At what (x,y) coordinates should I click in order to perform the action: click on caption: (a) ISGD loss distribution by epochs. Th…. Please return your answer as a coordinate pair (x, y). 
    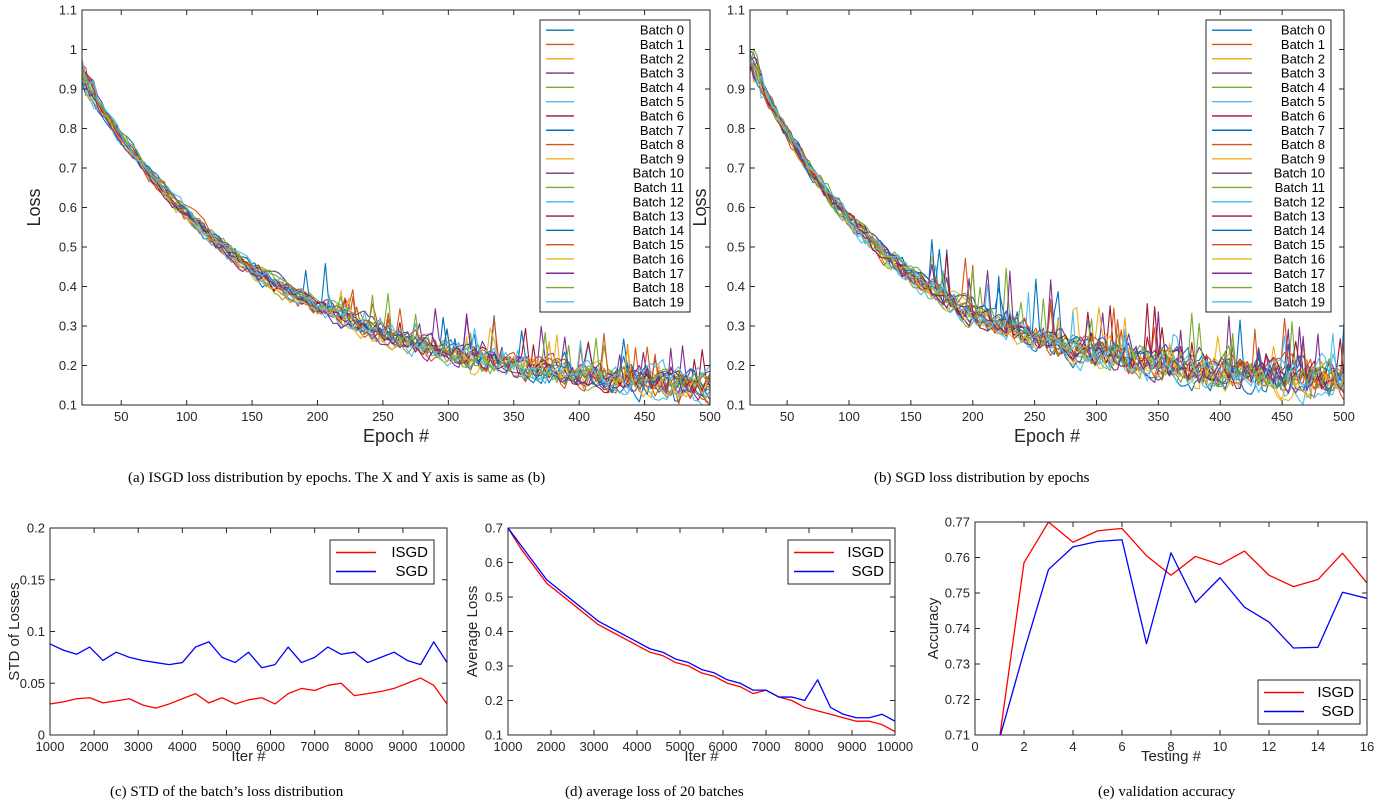
    Looking at the image, I should click on (336, 478).